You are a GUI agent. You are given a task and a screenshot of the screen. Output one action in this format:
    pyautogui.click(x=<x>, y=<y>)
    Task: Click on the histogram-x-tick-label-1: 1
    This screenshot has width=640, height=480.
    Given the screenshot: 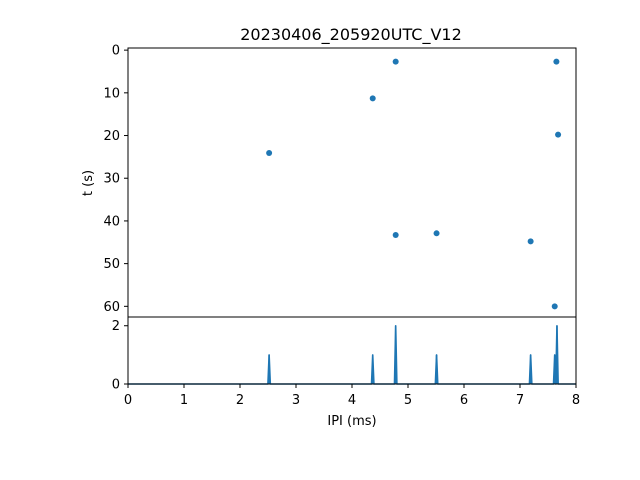 What is the action you would take?
    pyautogui.click(x=184, y=400)
    